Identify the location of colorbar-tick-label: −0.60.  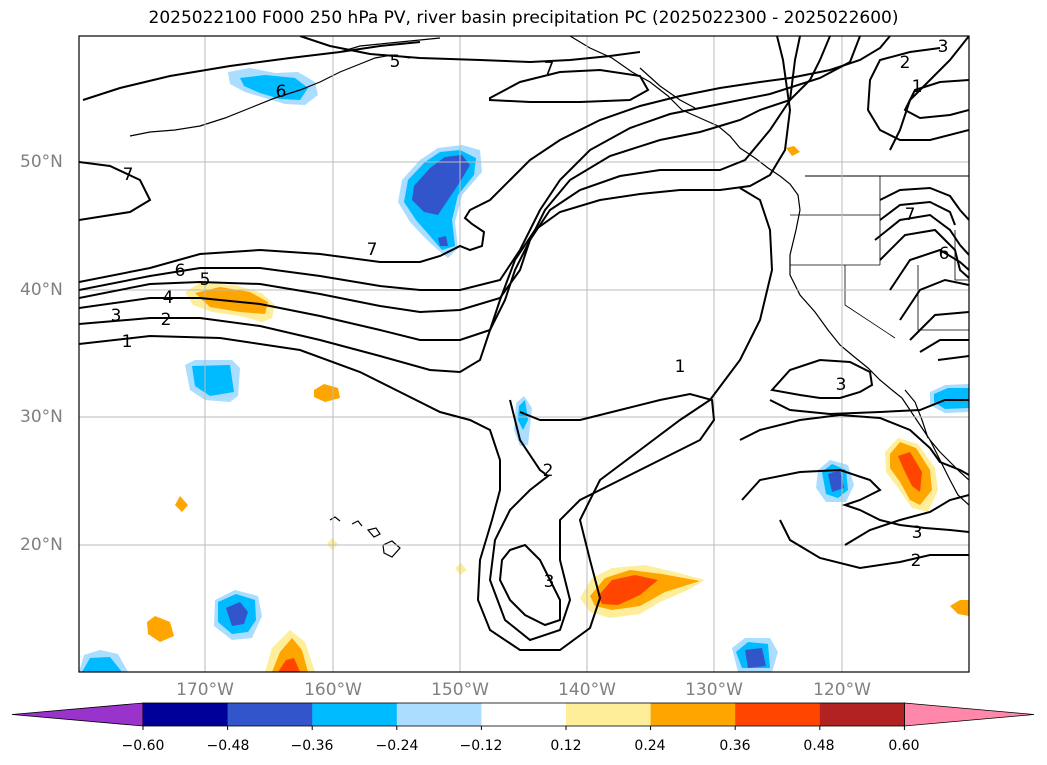
(143, 746).